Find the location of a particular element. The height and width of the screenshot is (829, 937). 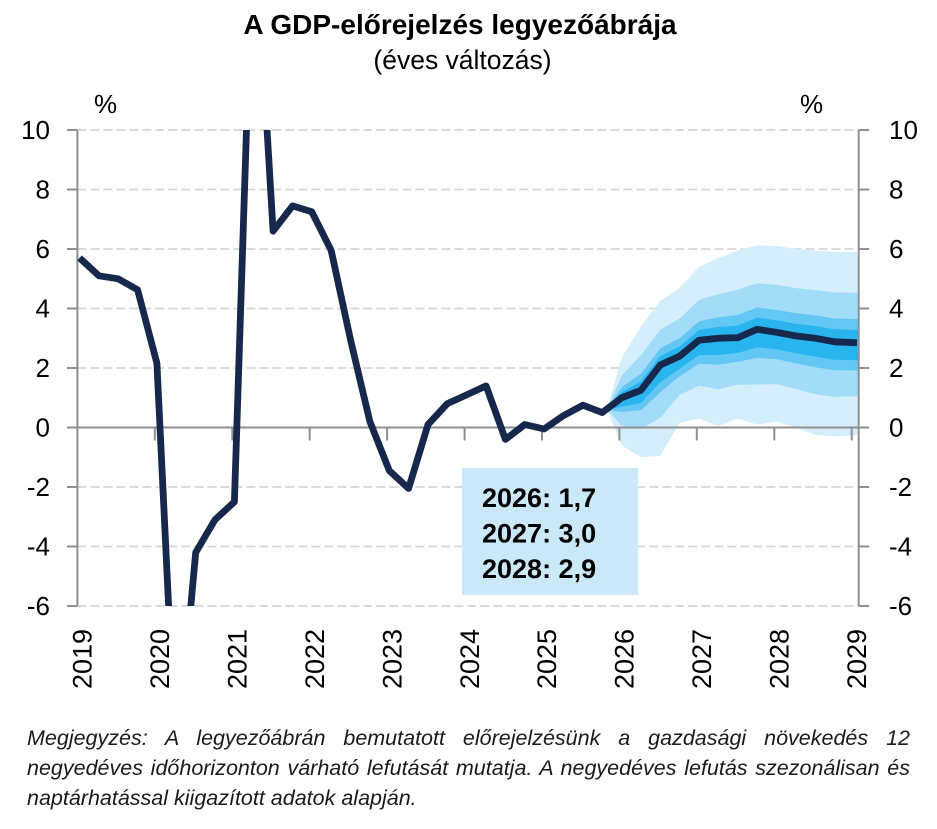

svg-text: 2027 is located at coordinates (702, 659).